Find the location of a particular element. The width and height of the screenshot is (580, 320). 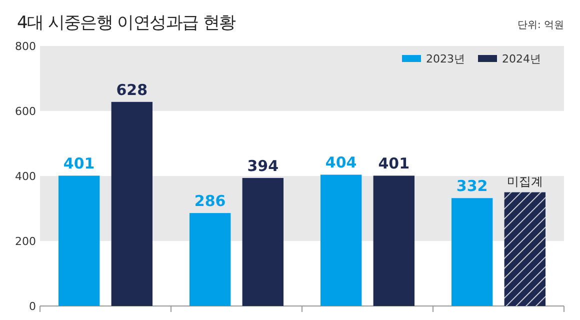

text: 단위: 억원 is located at coordinates (540, 25).